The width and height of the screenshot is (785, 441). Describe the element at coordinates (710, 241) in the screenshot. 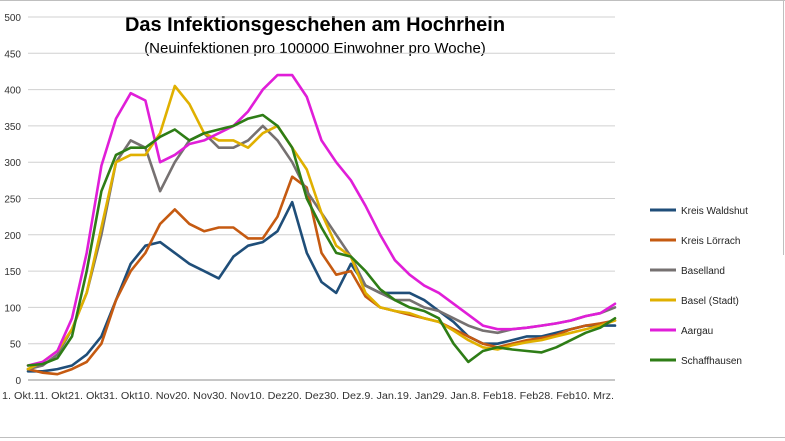

I see `legend-label: Kreis Lörrach` at that location.